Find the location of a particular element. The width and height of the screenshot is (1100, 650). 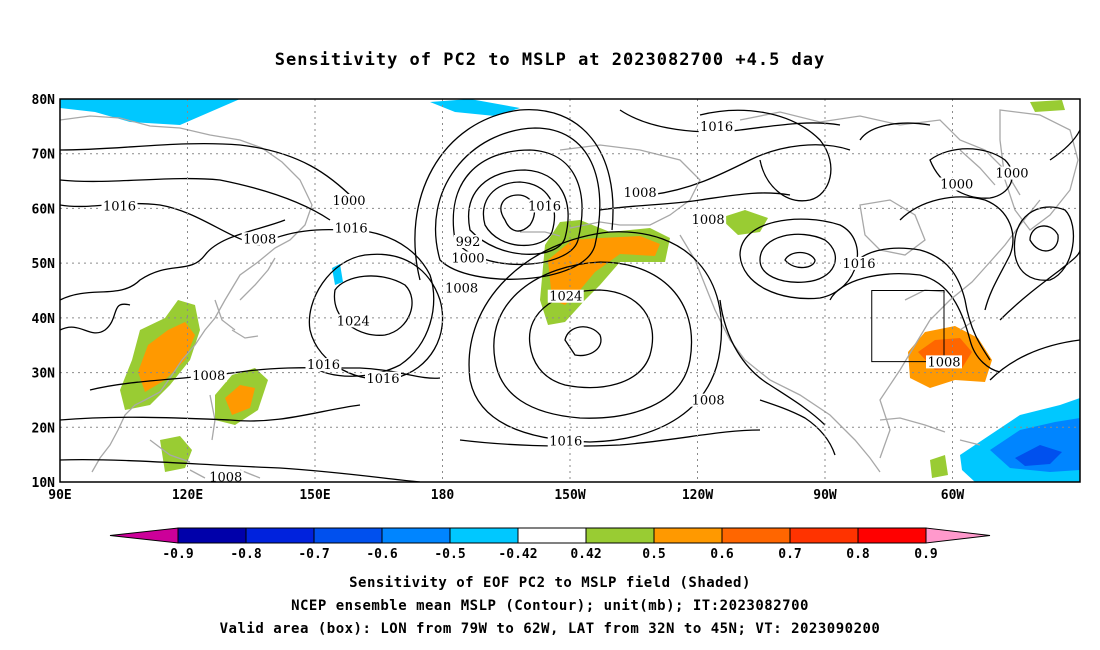

colorbar-tick-label: -0.7 is located at coordinates (313, 554).